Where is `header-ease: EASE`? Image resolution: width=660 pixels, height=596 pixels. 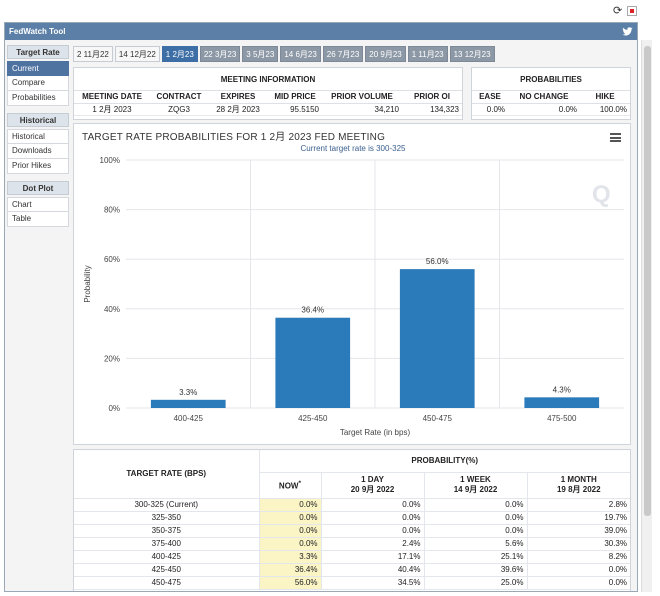 header-ease: EASE is located at coordinates (490, 97).